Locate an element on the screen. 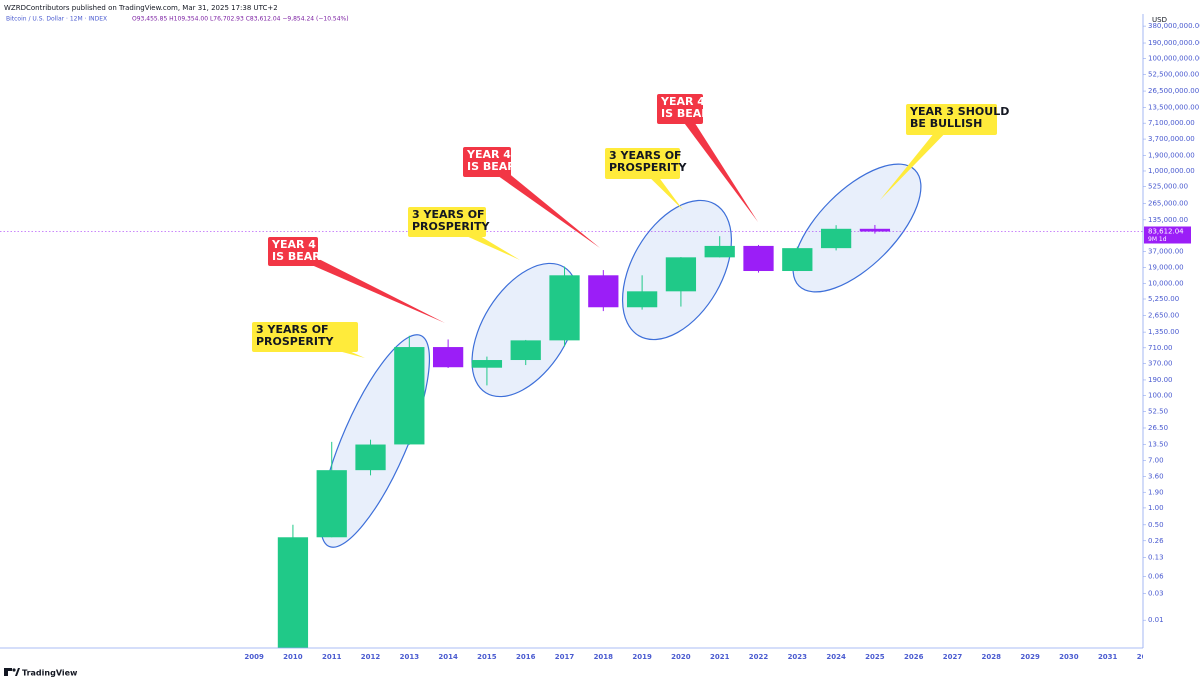 Image resolution: width=1200 pixels, height=681 pixels. symbol: Bitcoin / U.S. Dollar · 12M · INDEX is located at coordinates (56, 19).